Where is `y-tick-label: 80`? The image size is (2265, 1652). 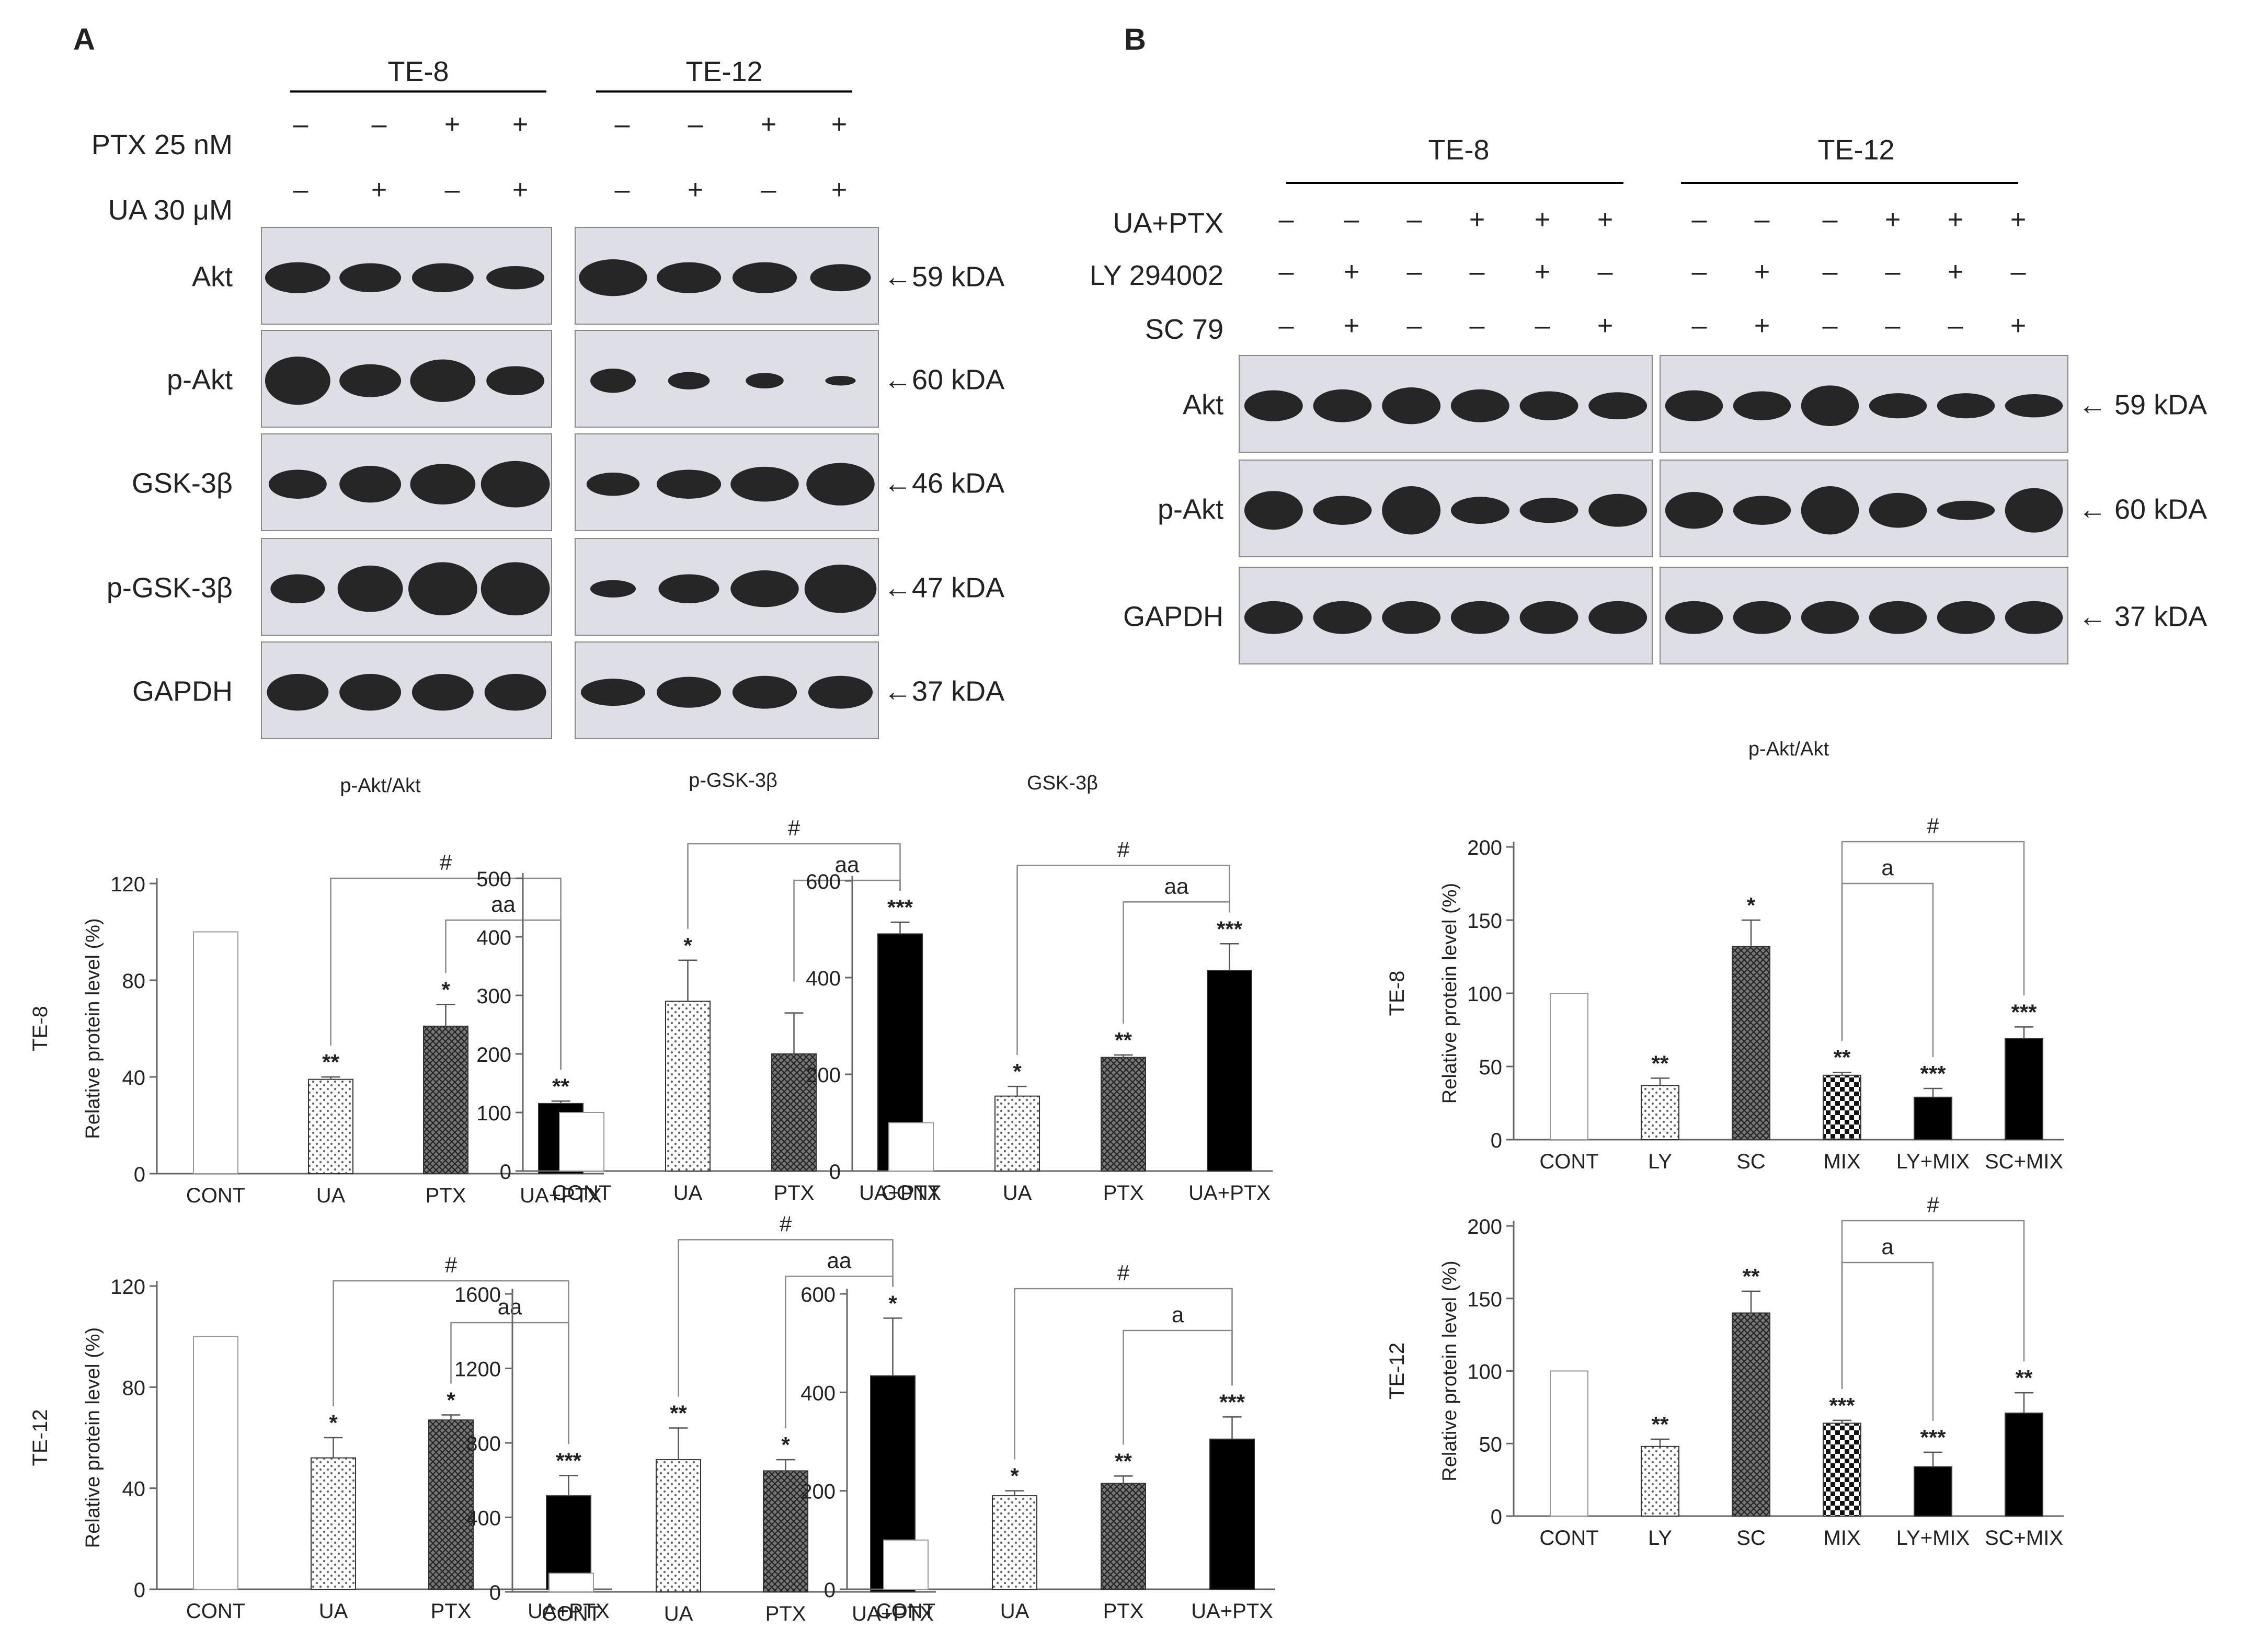
y-tick-label: 80 is located at coordinates (134, 981).